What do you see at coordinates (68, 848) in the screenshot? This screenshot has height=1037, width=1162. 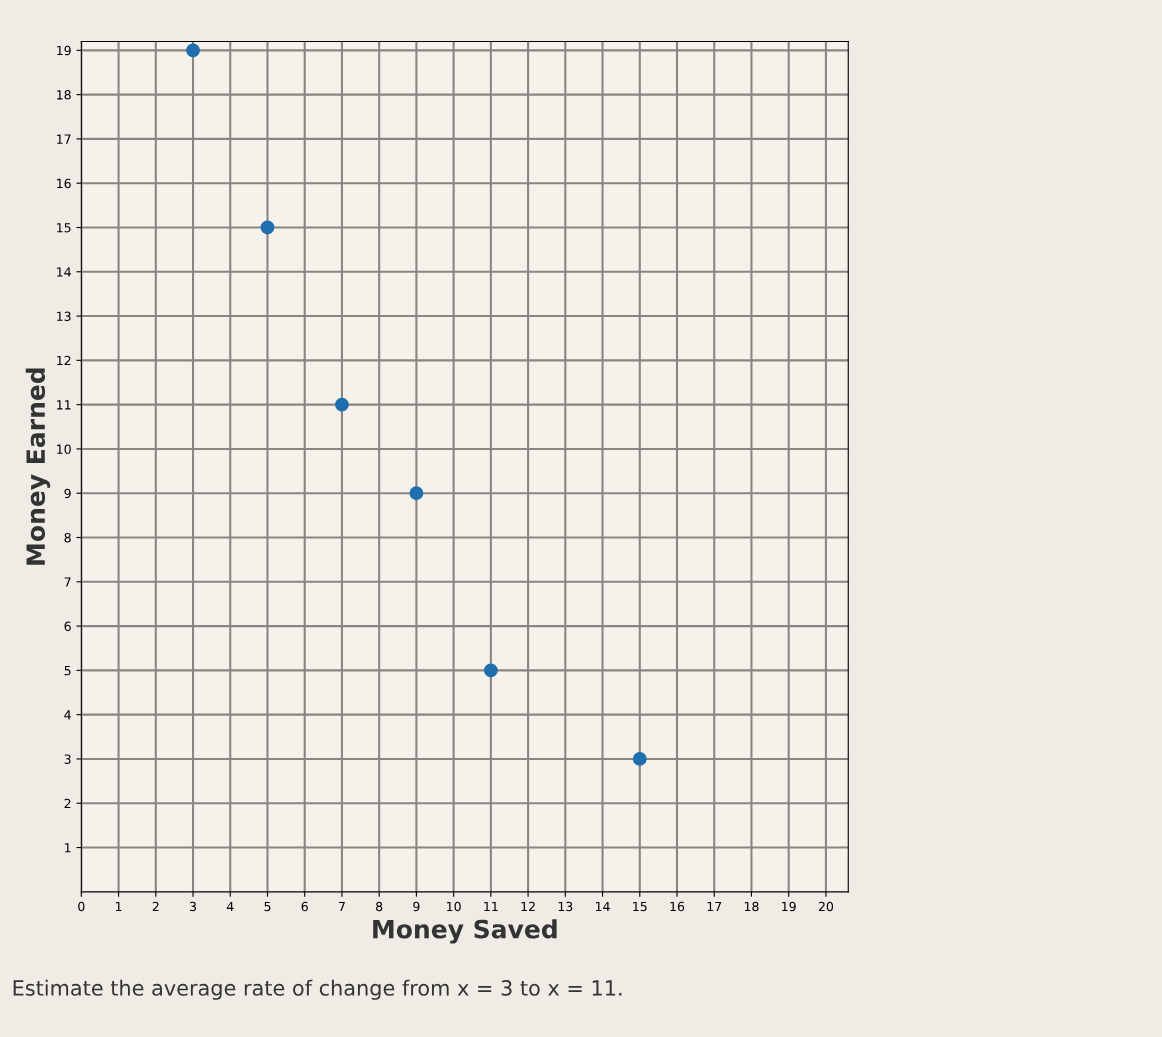 I see `y-tick-label: 1` at bounding box center [68, 848].